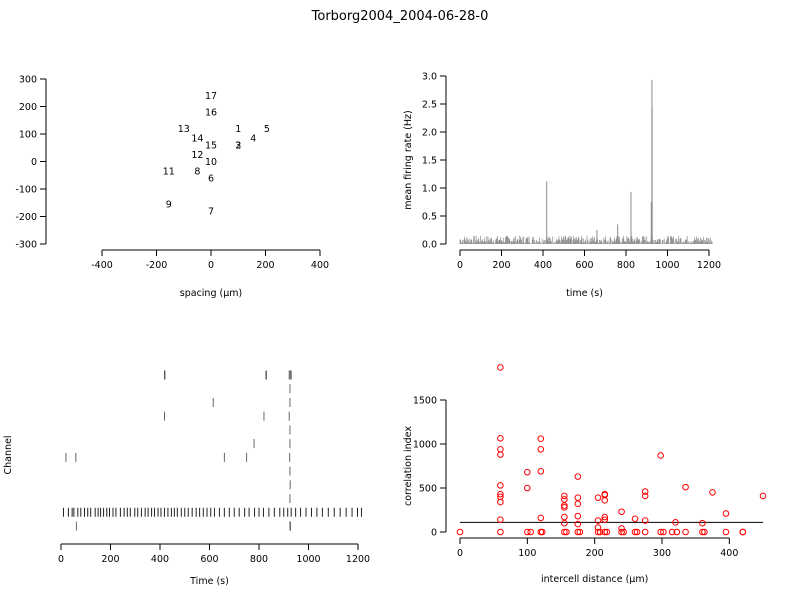 Image resolution: width=800 pixels, height=600 pixels. What do you see at coordinates (211, 113) in the screenshot?
I see `electrode-label: 16` at bounding box center [211, 113].